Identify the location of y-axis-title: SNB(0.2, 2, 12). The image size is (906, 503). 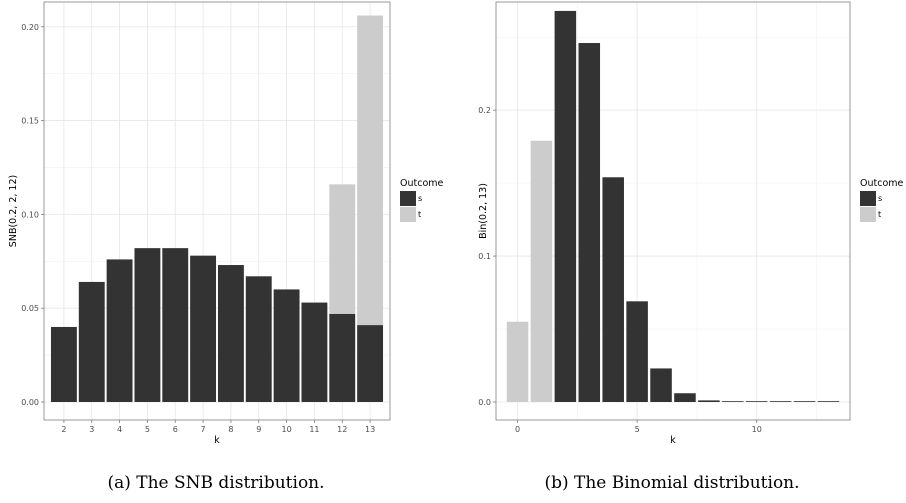
(13, 211).